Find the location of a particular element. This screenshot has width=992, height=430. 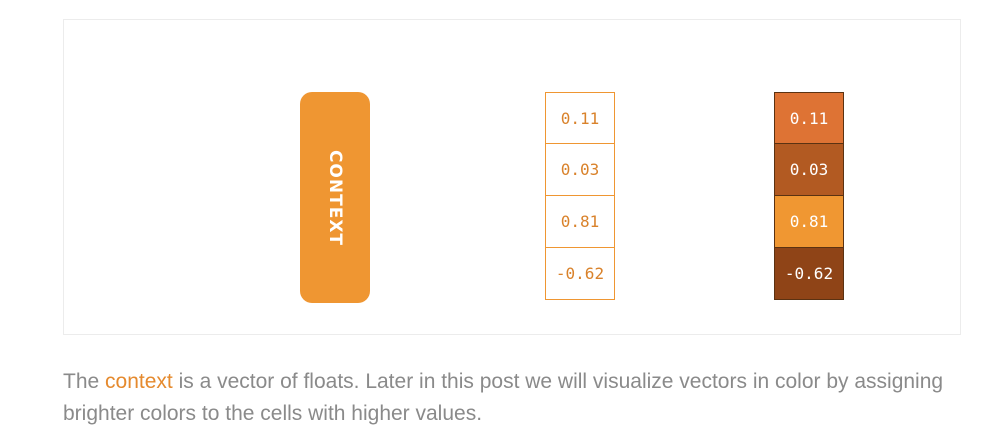

vector-cell: -0.62 is located at coordinates (580, 274).